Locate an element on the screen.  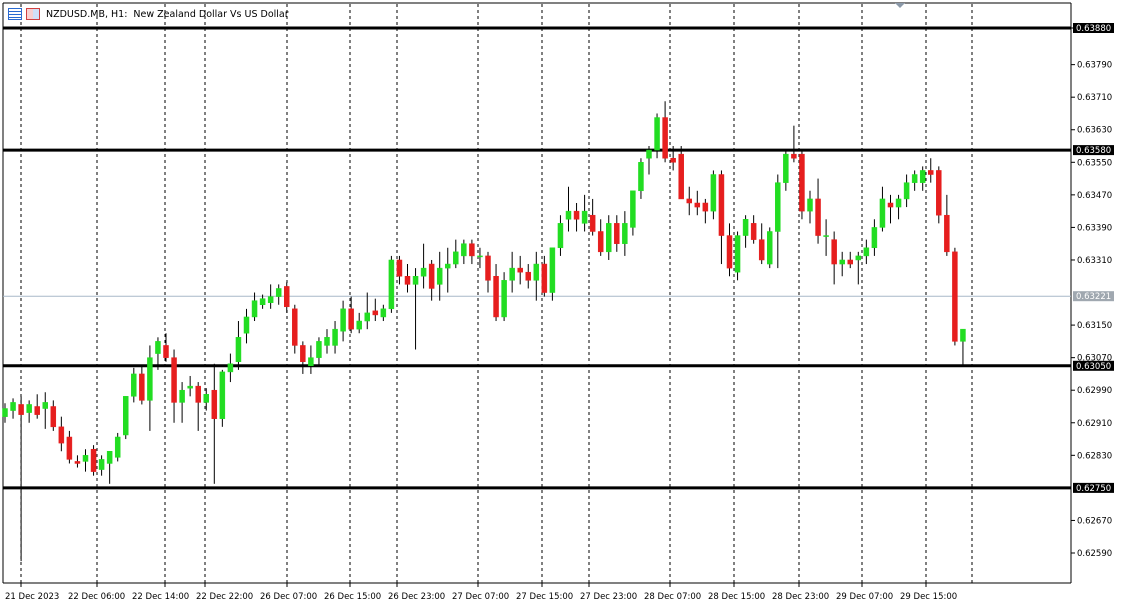
chart-shift-marker-icon is located at coordinates (900, 5).